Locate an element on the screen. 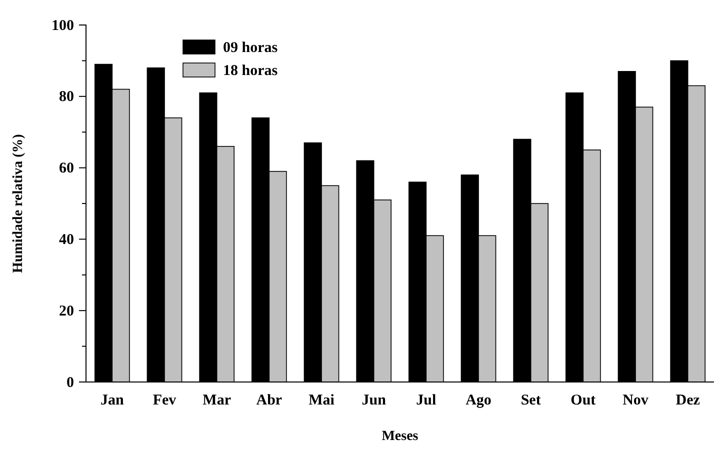  x-tick-label: Dez is located at coordinates (688, 400).